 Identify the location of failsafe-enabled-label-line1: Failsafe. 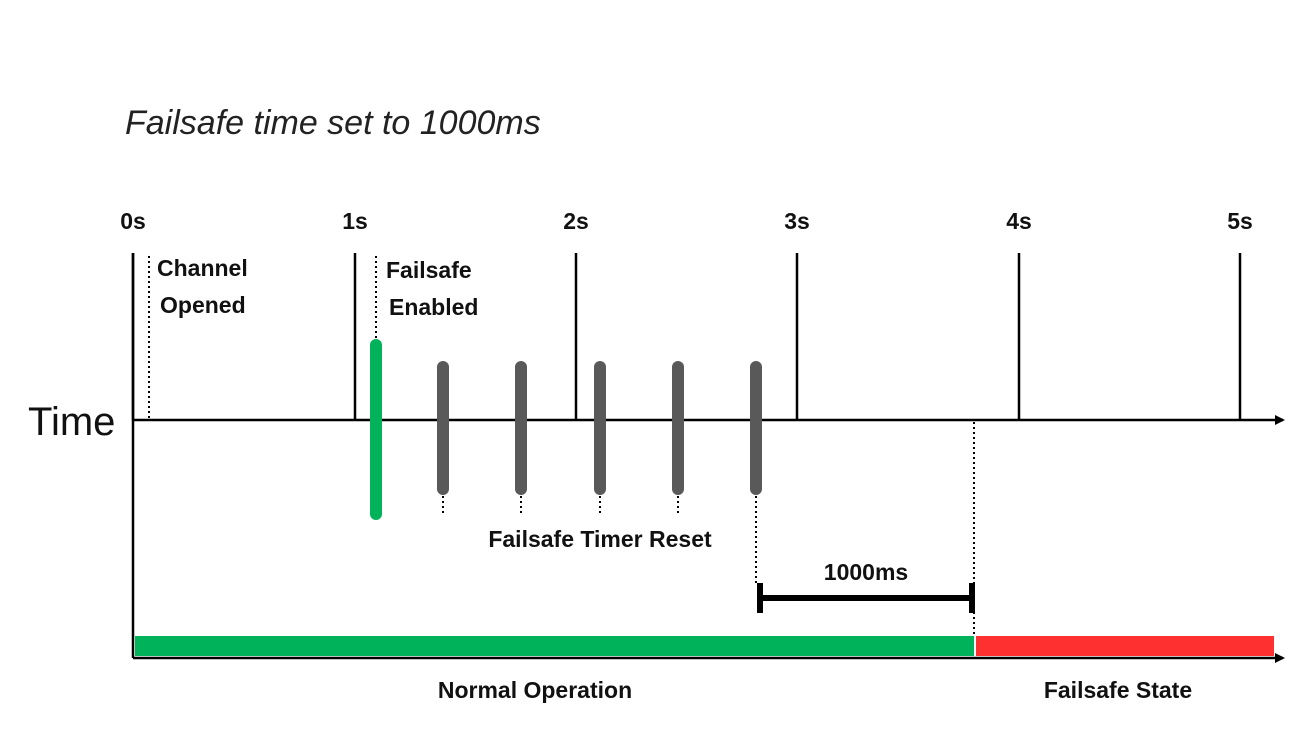
(429, 270).